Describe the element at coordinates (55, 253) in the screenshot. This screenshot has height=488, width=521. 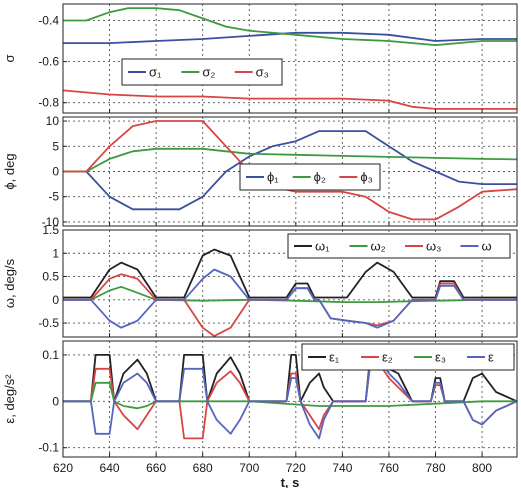
I see `ytick-label-1: 1` at that location.